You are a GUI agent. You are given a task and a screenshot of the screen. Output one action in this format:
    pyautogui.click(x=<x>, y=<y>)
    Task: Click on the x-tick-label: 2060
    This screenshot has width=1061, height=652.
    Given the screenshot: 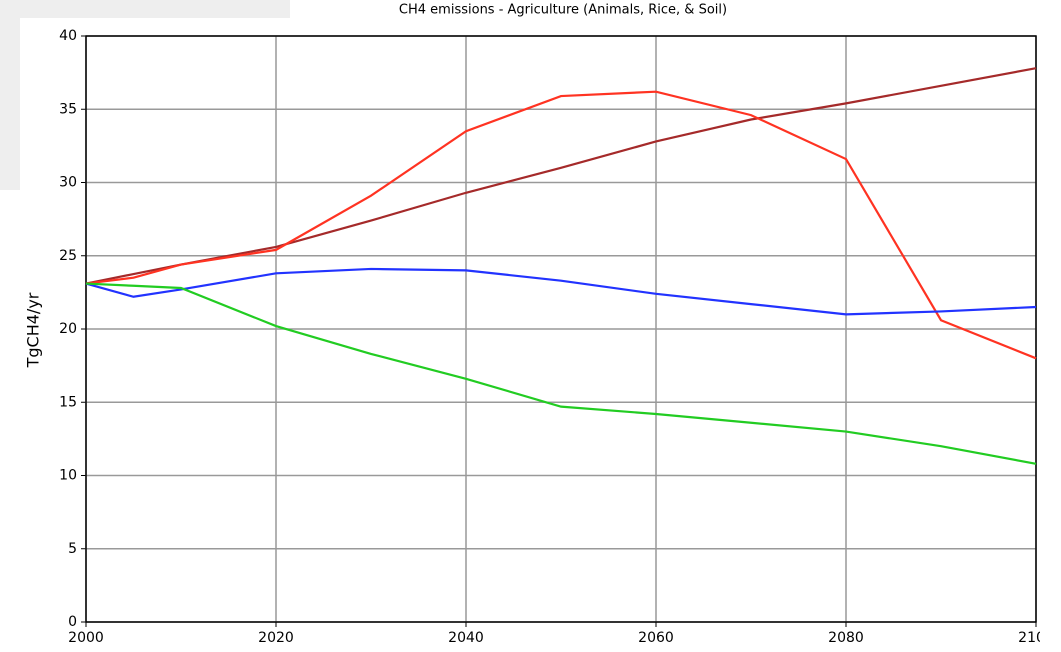 What is the action you would take?
    pyautogui.click(x=656, y=638)
    